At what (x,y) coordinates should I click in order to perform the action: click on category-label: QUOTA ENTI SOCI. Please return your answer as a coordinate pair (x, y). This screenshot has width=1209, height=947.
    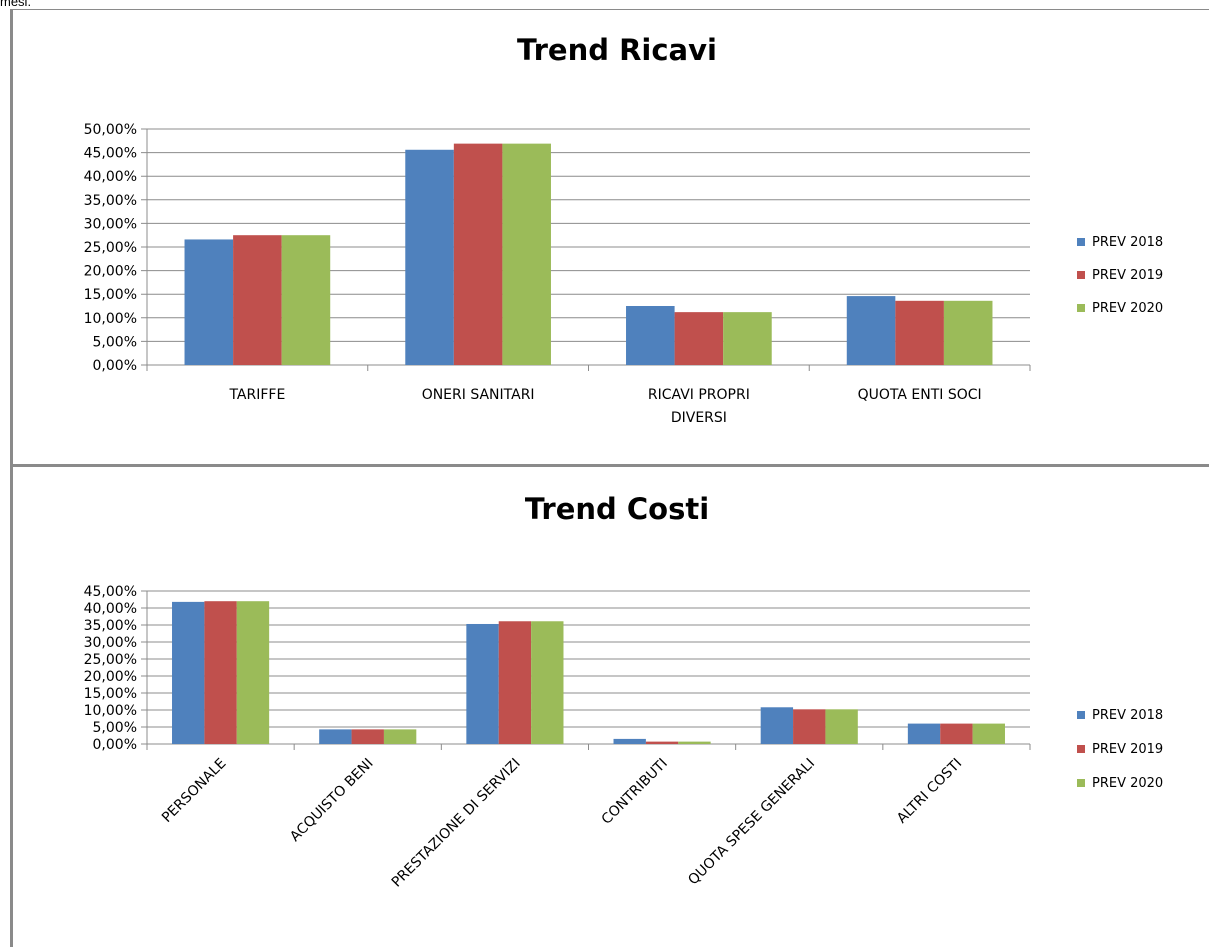
    Looking at the image, I should click on (920, 395).